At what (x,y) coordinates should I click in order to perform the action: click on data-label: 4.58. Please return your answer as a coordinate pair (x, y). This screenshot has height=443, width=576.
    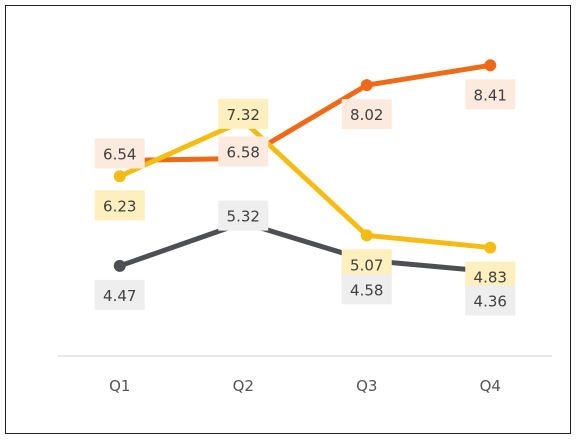
    Looking at the image, I should click on (366, 290).